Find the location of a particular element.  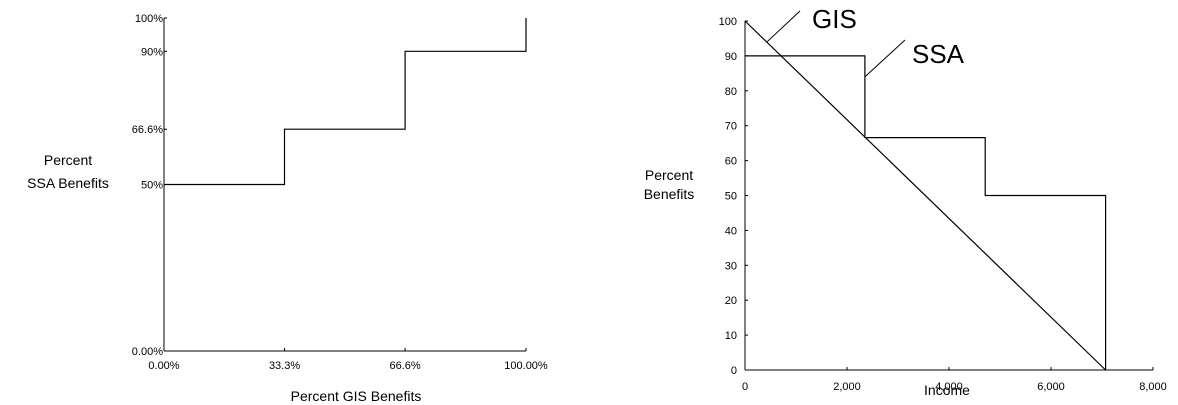

y-tick-label: 50 is located at coordinates (731, 197).